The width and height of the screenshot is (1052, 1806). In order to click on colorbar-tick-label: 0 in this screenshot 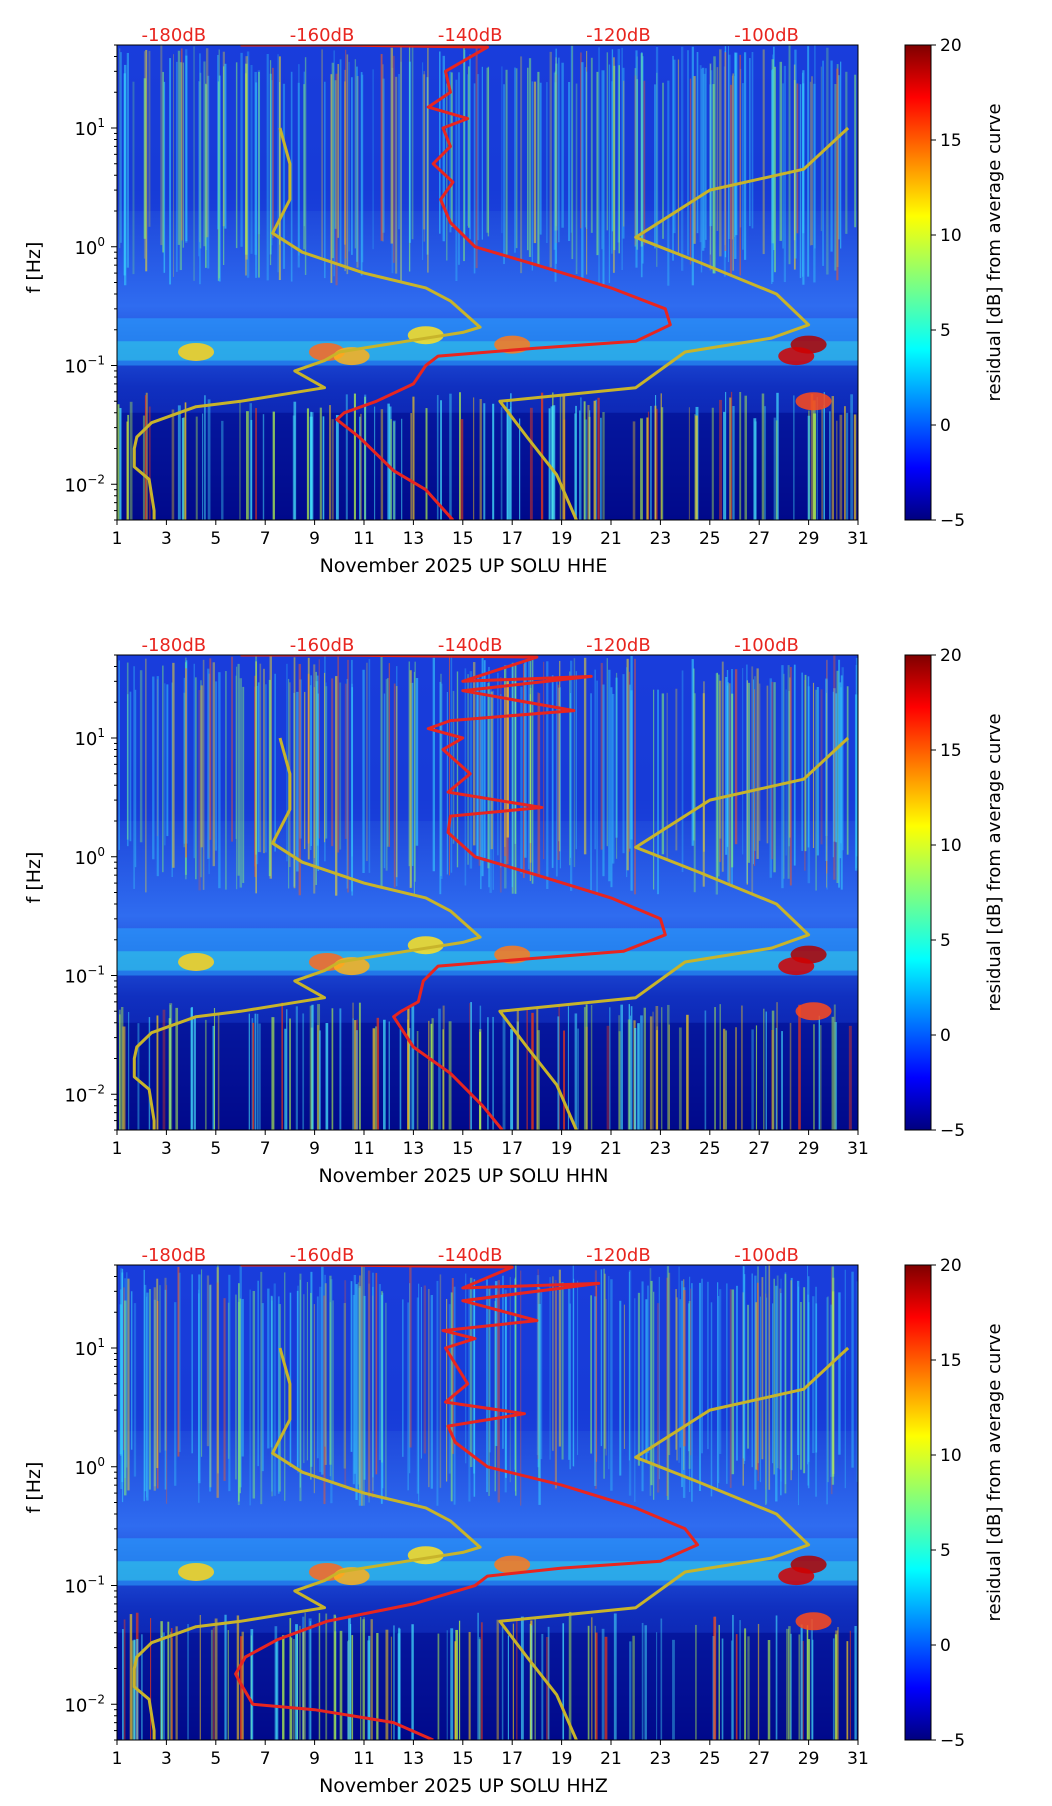, I will do `click(945, 426)`.